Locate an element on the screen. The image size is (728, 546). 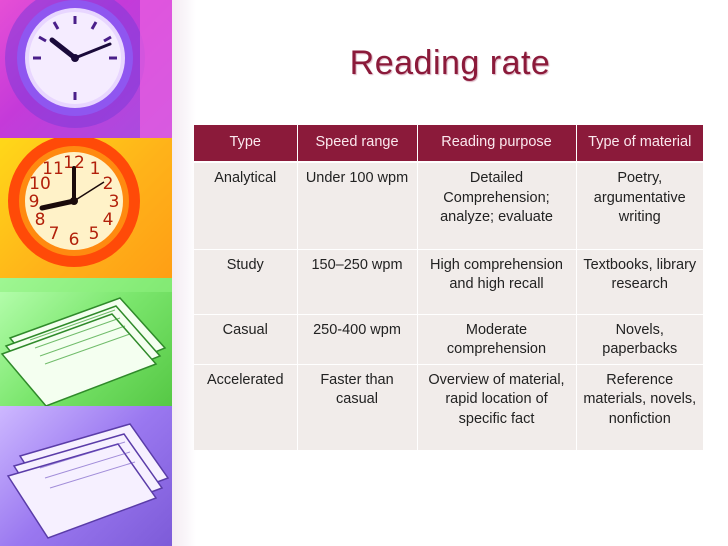
svg-text: 8 is located at coordinates (40, 220).